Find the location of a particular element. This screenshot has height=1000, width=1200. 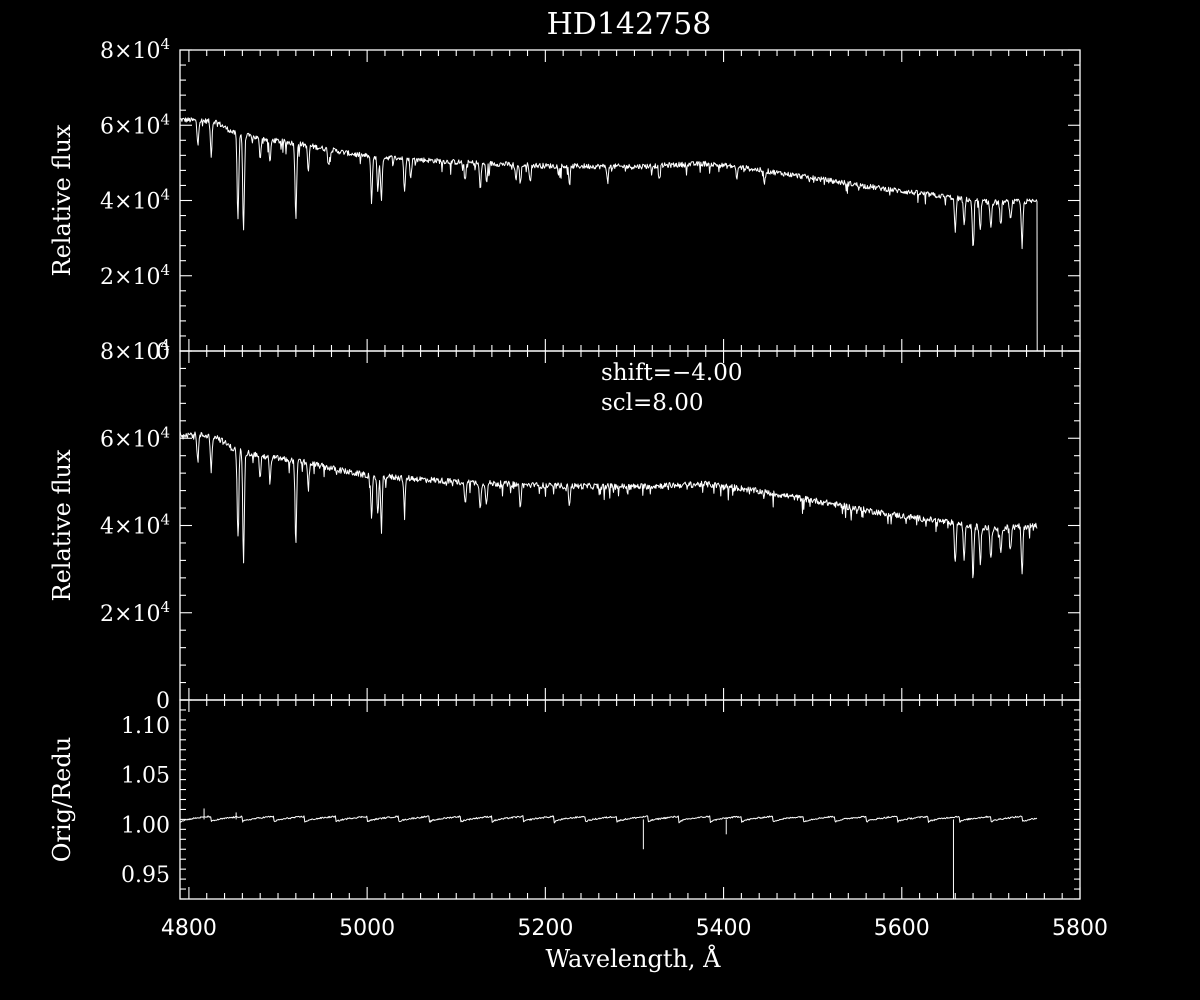

x-tick-labels: 4800 5000 5200 5400 5600 5800 is located at coordinates (634, 928).